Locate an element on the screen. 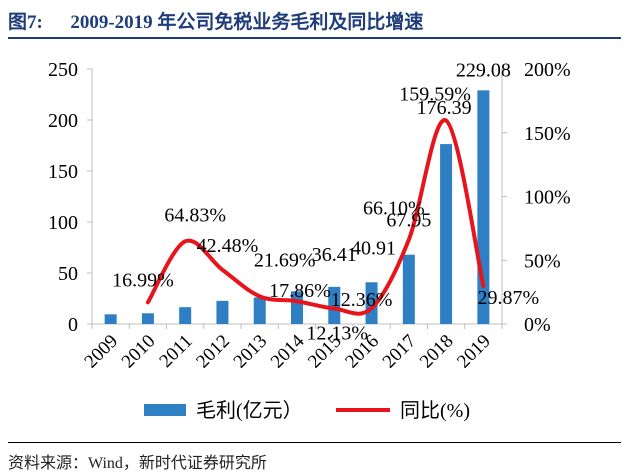  figure-title-text: 2009-2019 年公司免税业务毛利及同比增速 is located at coordinates (247, 22).